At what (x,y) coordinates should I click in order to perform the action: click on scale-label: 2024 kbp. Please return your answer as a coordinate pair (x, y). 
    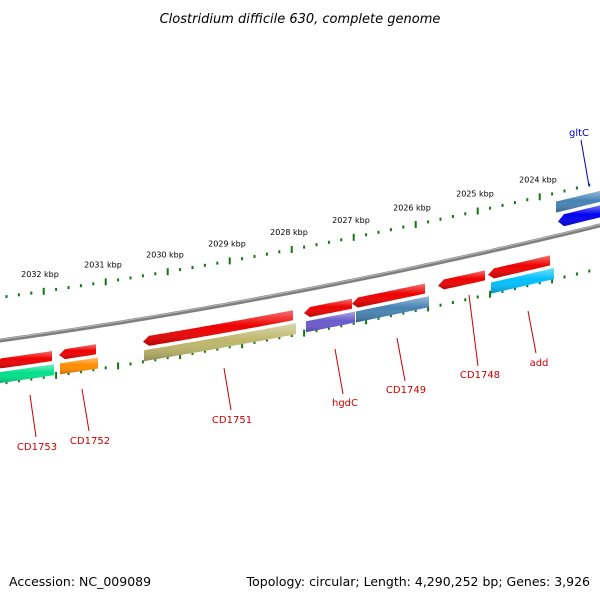
    Looking at the image, I should click on (538, 179).